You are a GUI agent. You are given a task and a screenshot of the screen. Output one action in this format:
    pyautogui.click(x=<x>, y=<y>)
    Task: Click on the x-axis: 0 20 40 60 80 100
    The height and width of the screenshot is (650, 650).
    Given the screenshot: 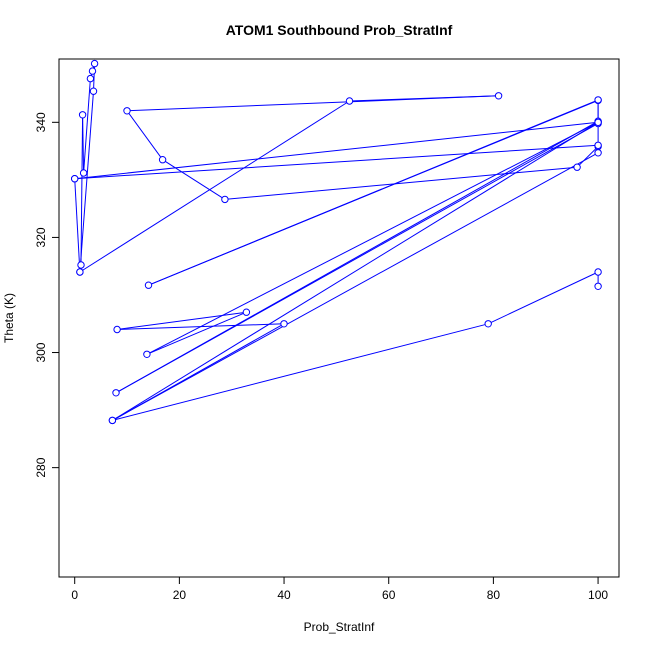 What is the action you would take?
    pyautogui.click(x=339, y=589)
    